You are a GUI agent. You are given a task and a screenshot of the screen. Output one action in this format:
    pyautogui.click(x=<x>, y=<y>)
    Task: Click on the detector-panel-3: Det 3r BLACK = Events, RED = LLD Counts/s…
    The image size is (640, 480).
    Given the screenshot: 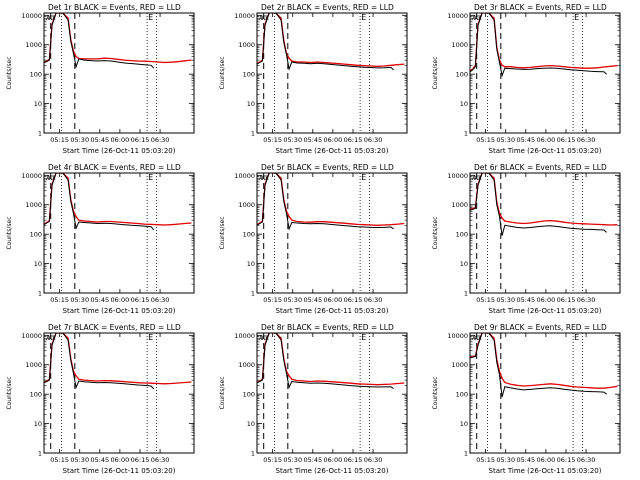 What is the action you would take?
    pyautogui.click(x=526, y=79)
    